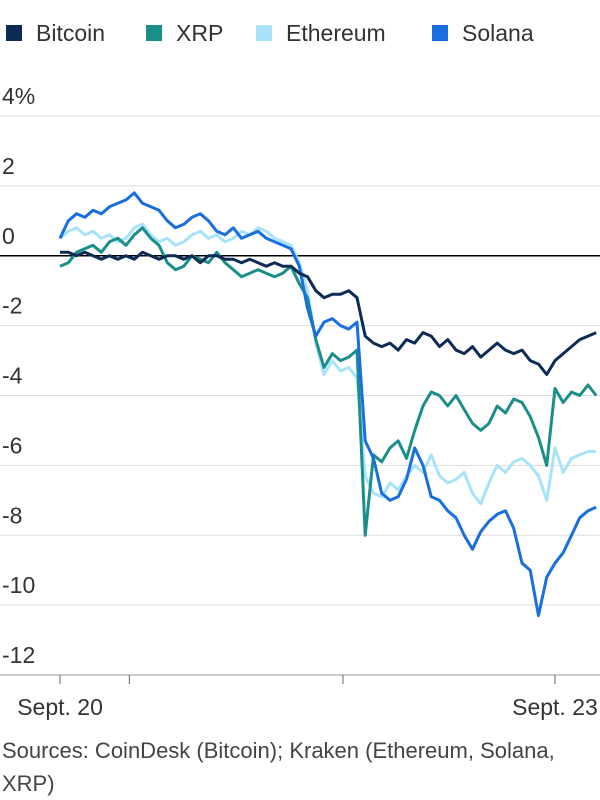 This screenshot has width=600, height=800. I want to click on y-tick-label: 4%, so click(18, 96).